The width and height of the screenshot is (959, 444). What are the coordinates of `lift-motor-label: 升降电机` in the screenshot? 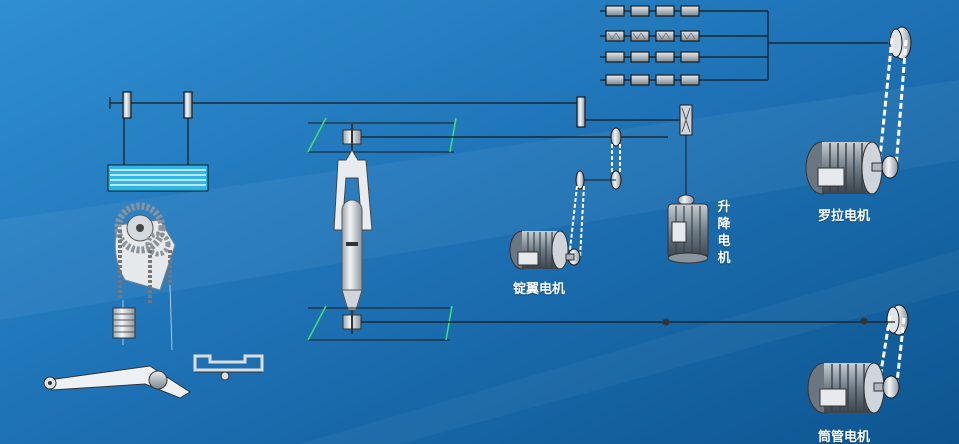 It's located at (724, 233).